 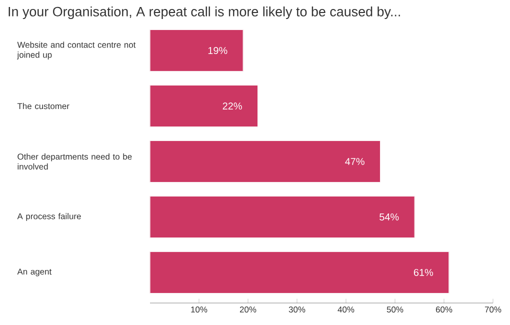 What do you see at coordinates (49, 217) in the screenshot?
I see `y-tick-label: A process failure` at bounding box center [49, 217].